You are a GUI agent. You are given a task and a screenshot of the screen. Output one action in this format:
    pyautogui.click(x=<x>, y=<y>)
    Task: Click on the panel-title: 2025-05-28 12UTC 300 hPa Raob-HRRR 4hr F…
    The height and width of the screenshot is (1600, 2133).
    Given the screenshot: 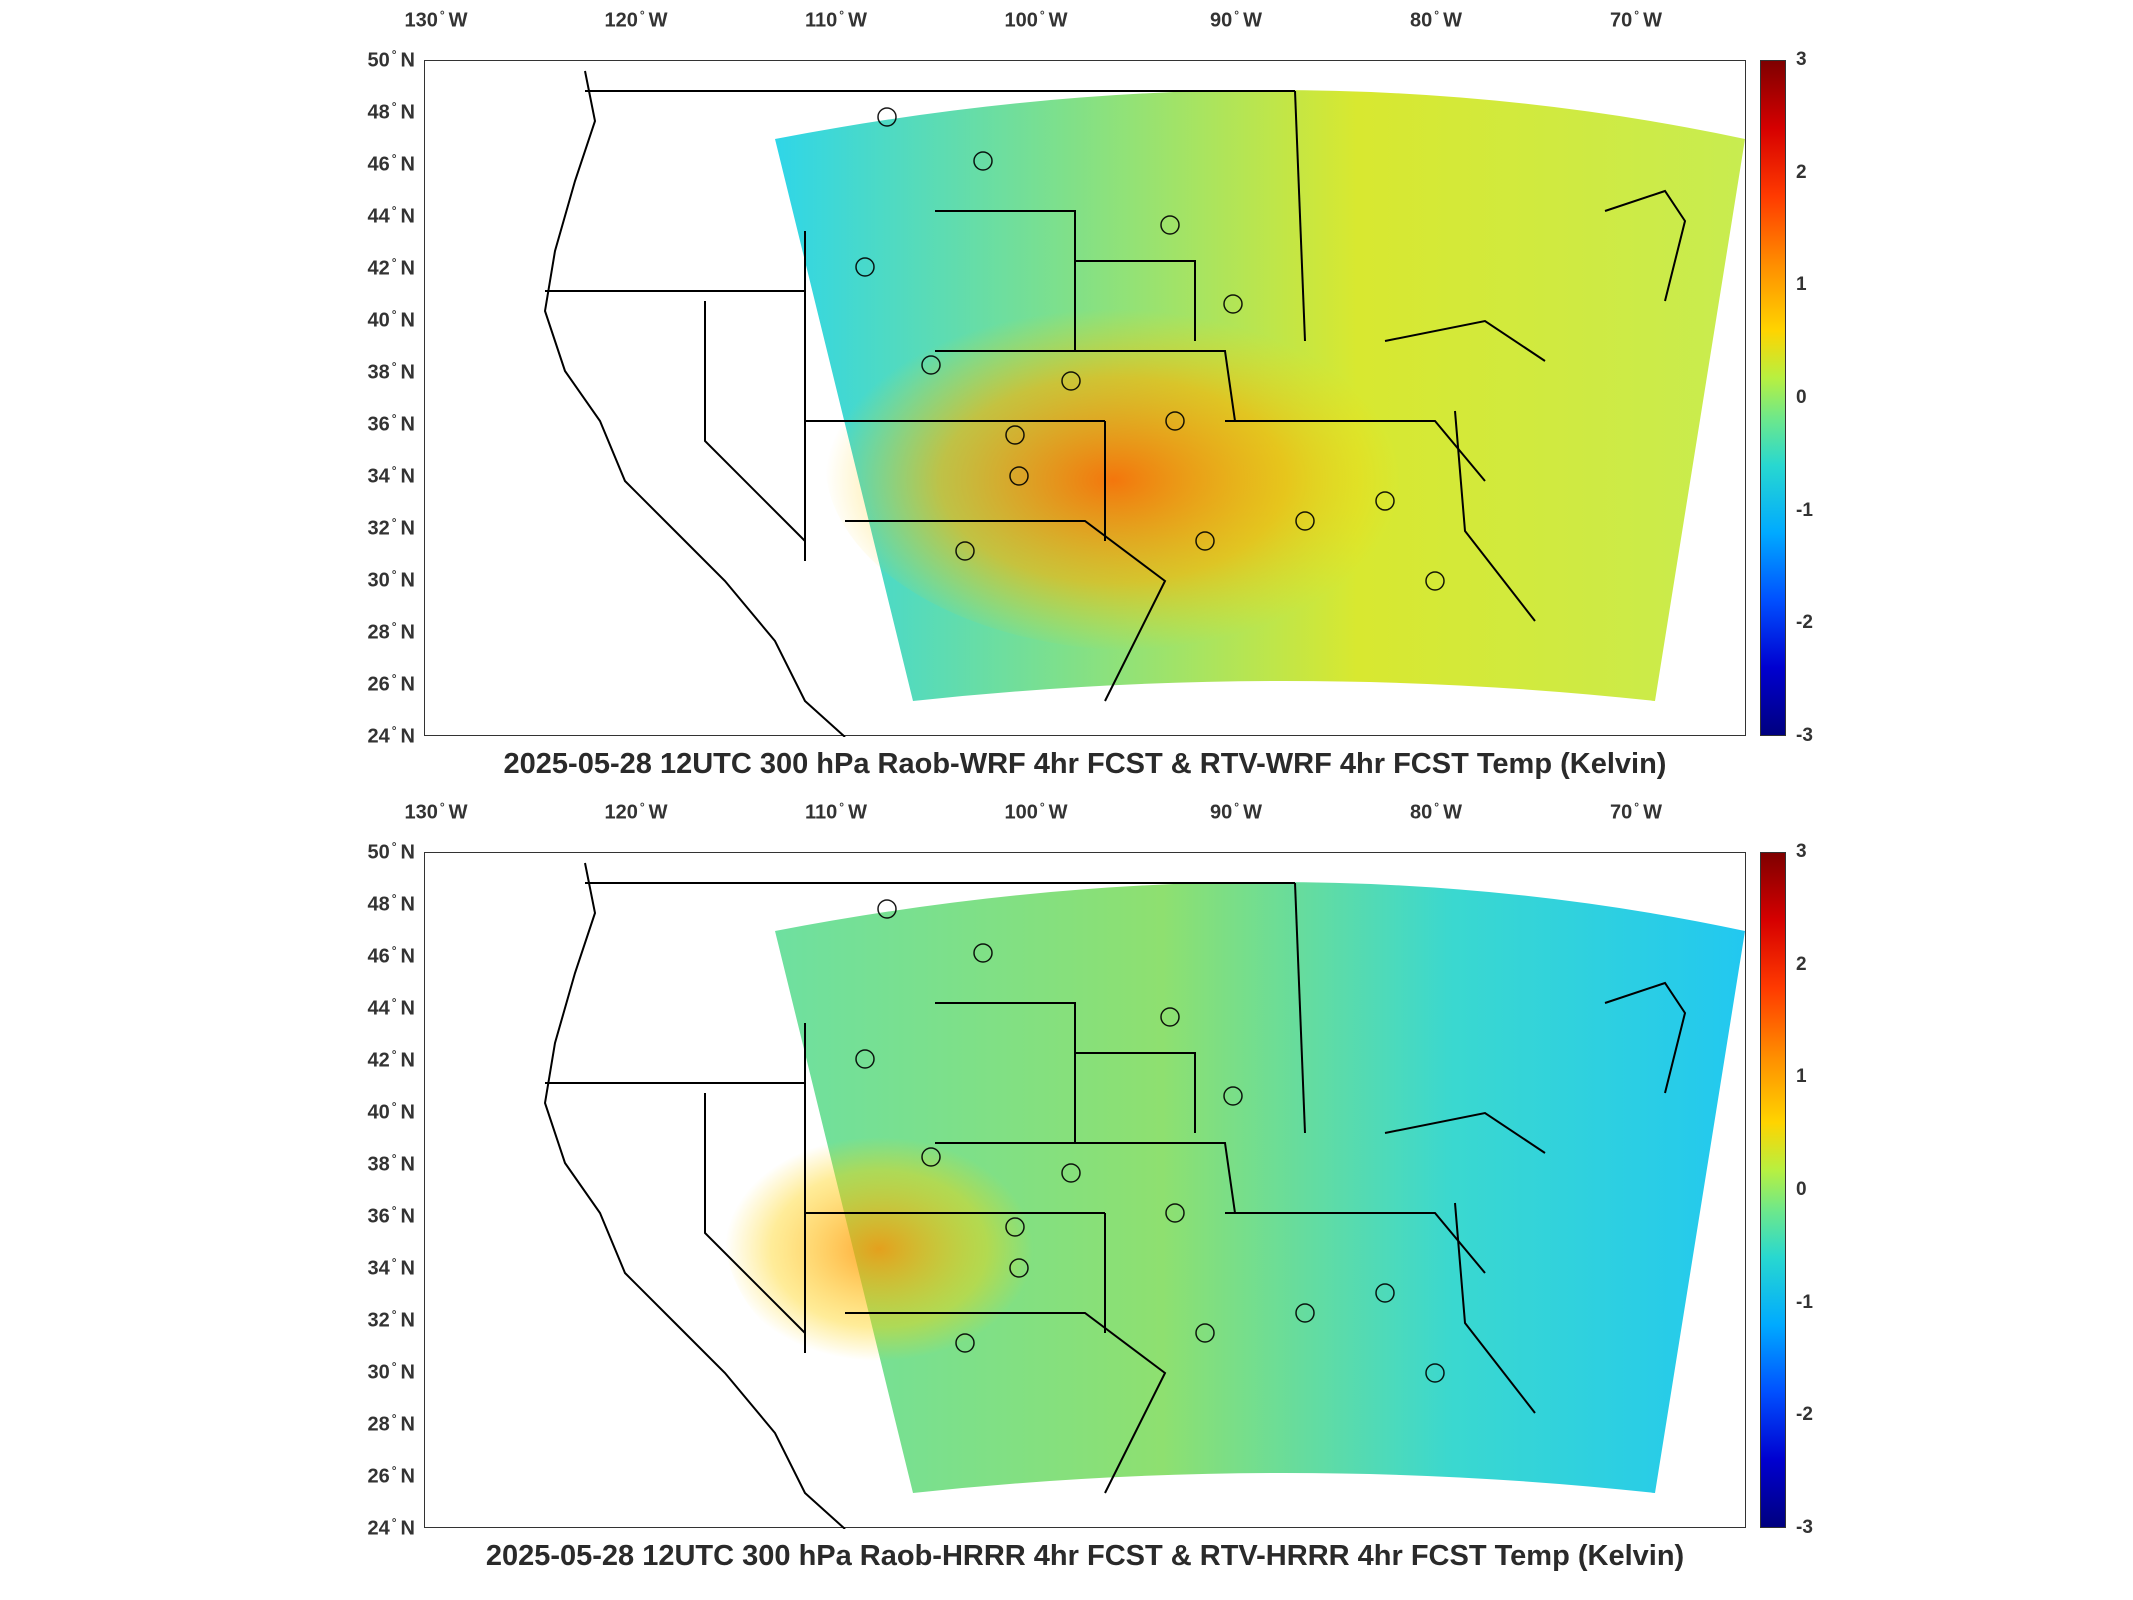 What is the action you would take?
    pyautogui.click(x=1085, y=1556)
    